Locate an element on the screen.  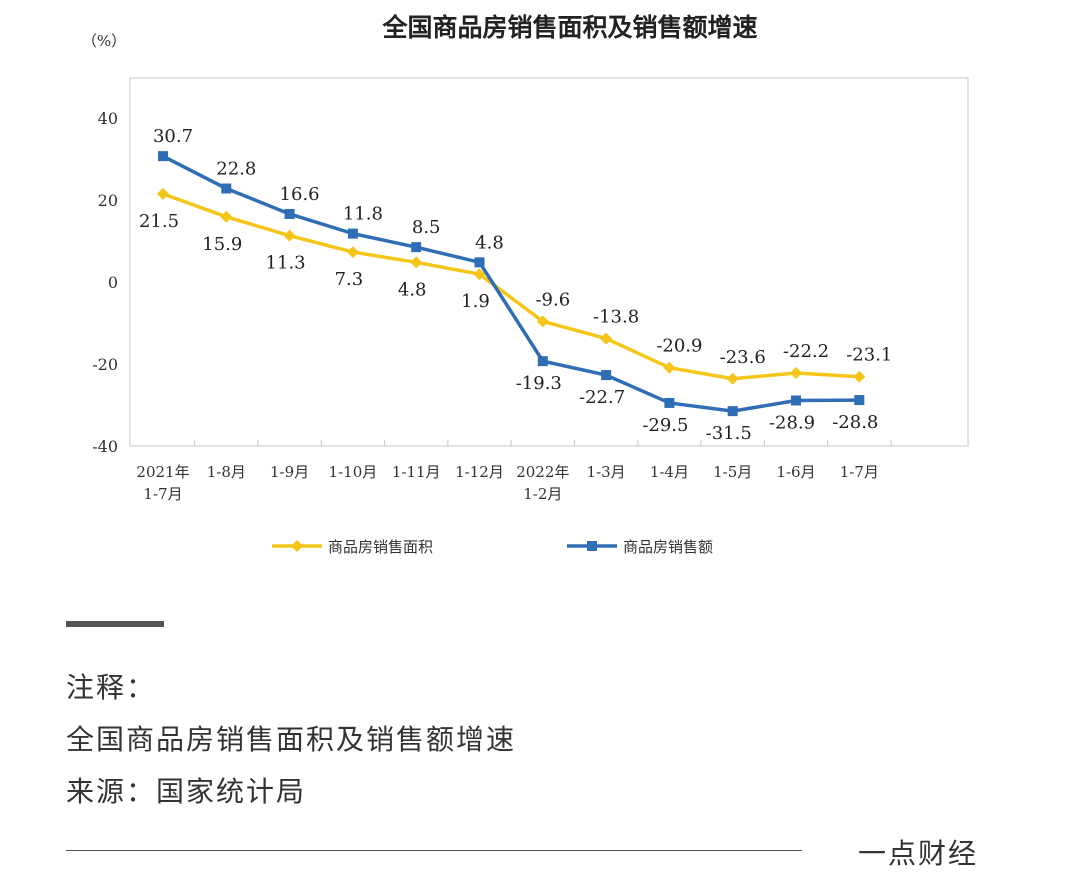
y-tick-label: 20 is located at coordinates (108, 200).